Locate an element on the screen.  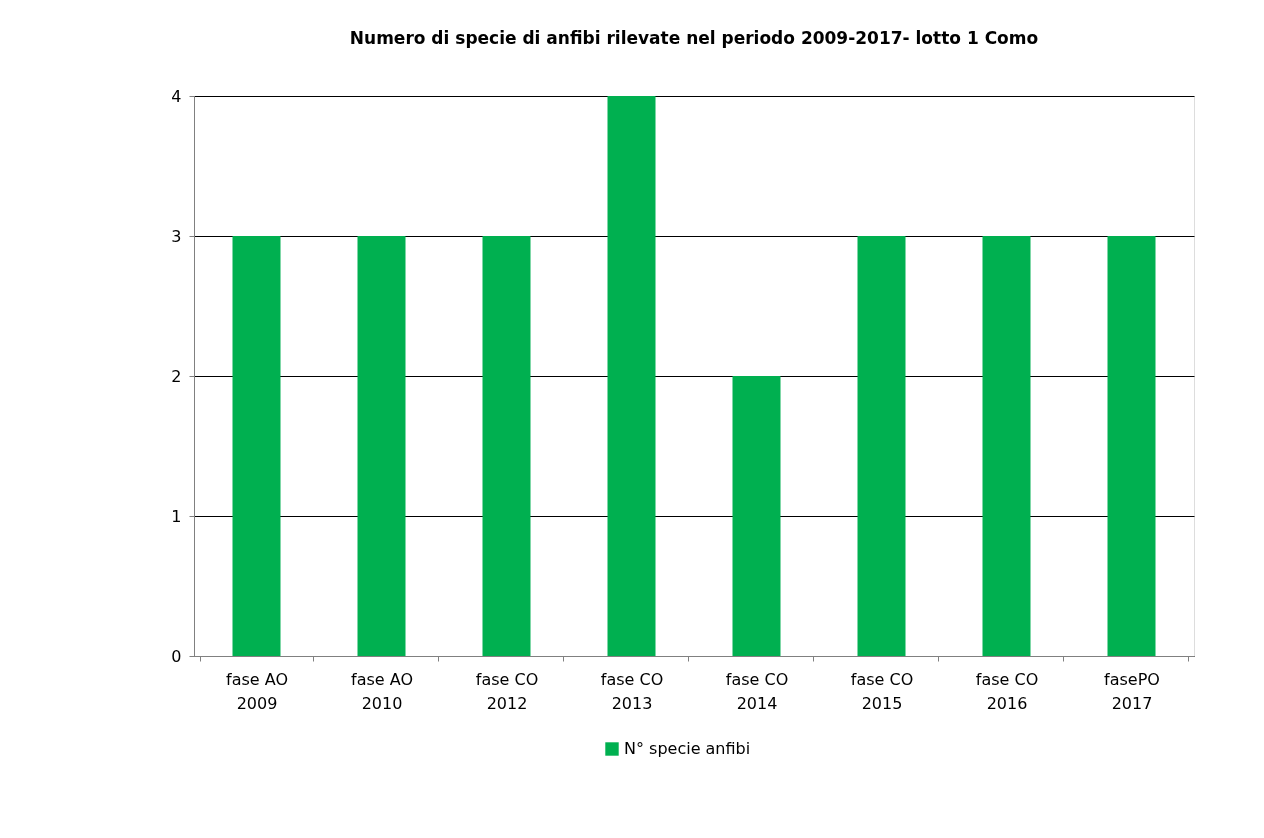
legend-label: N° specie anfibi is located at coordinates (687, 748).